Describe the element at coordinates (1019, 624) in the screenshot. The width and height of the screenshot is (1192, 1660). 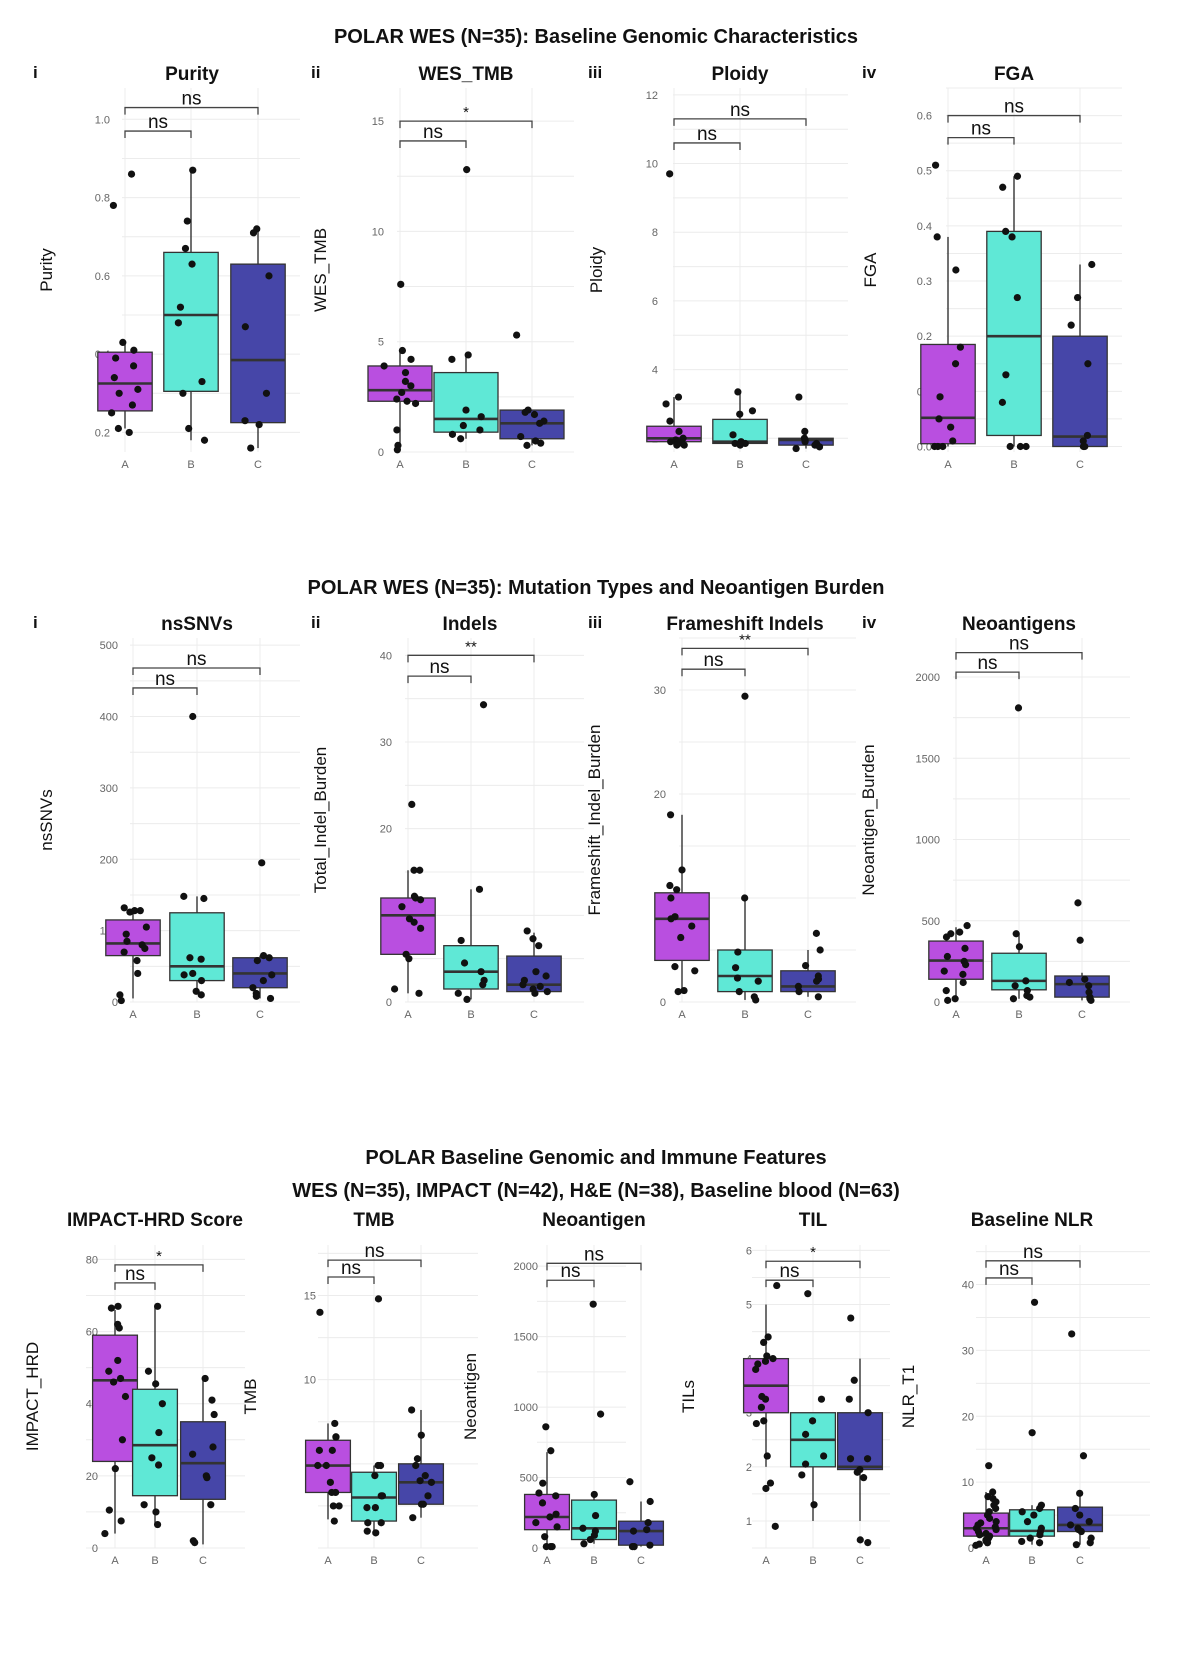
I see `panel-title: Neoantigens` at that location.